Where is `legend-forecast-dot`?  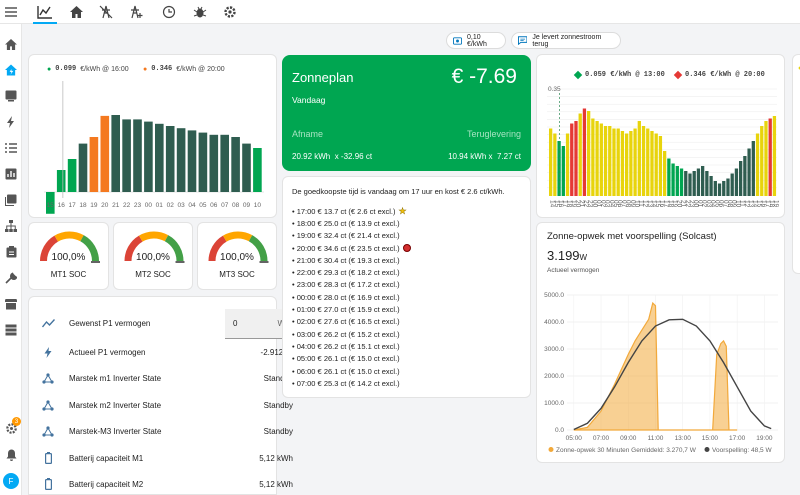
legend-forecast-dot is located at coordinates (707, 449).